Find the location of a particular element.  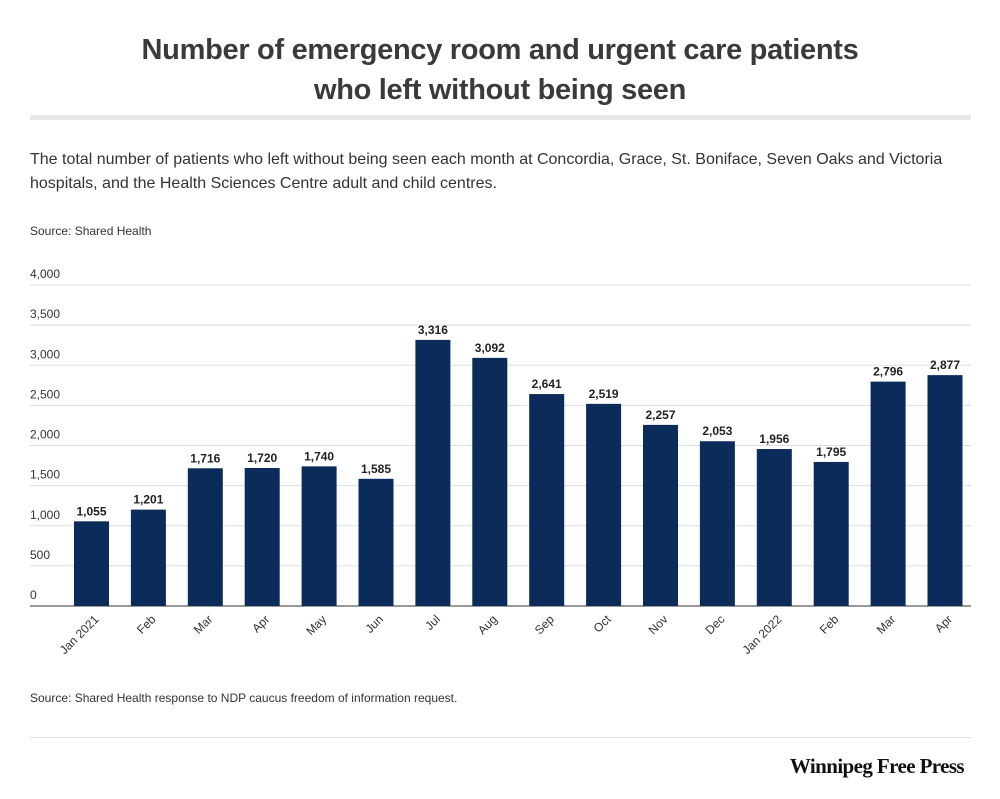

data-label: 2,796 is located at coordinates (888, 372).